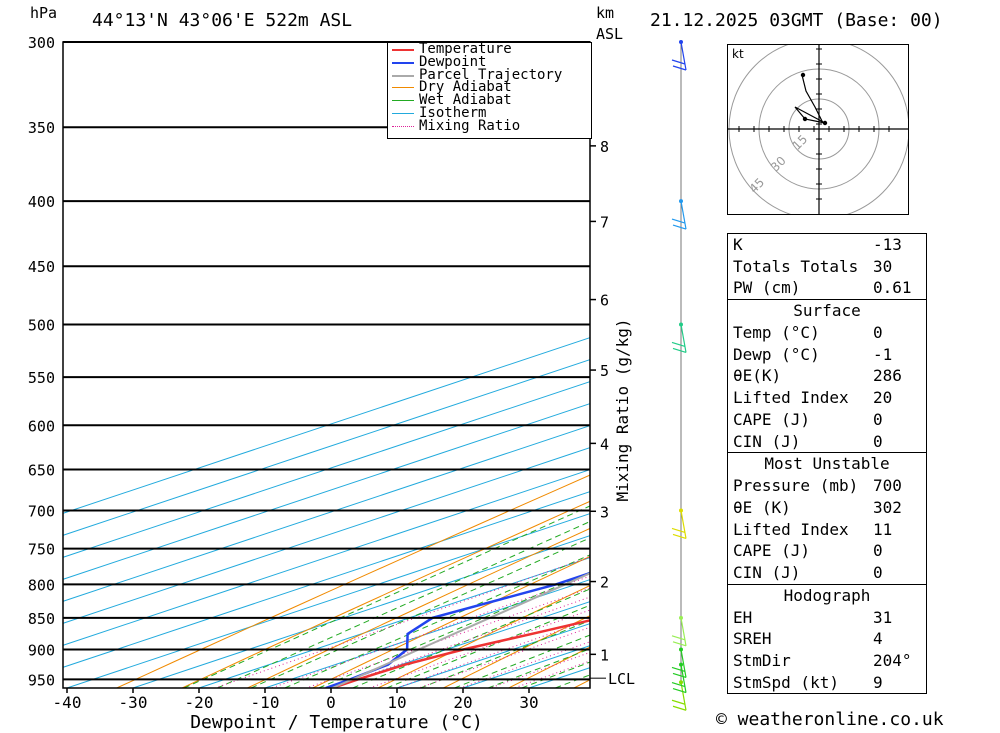 Image resolution: width=1000 pixels, height=733 pixels. Describe the element at coordinates (892, 660) in the screenshot. I see `index-value: 204°` at that location.